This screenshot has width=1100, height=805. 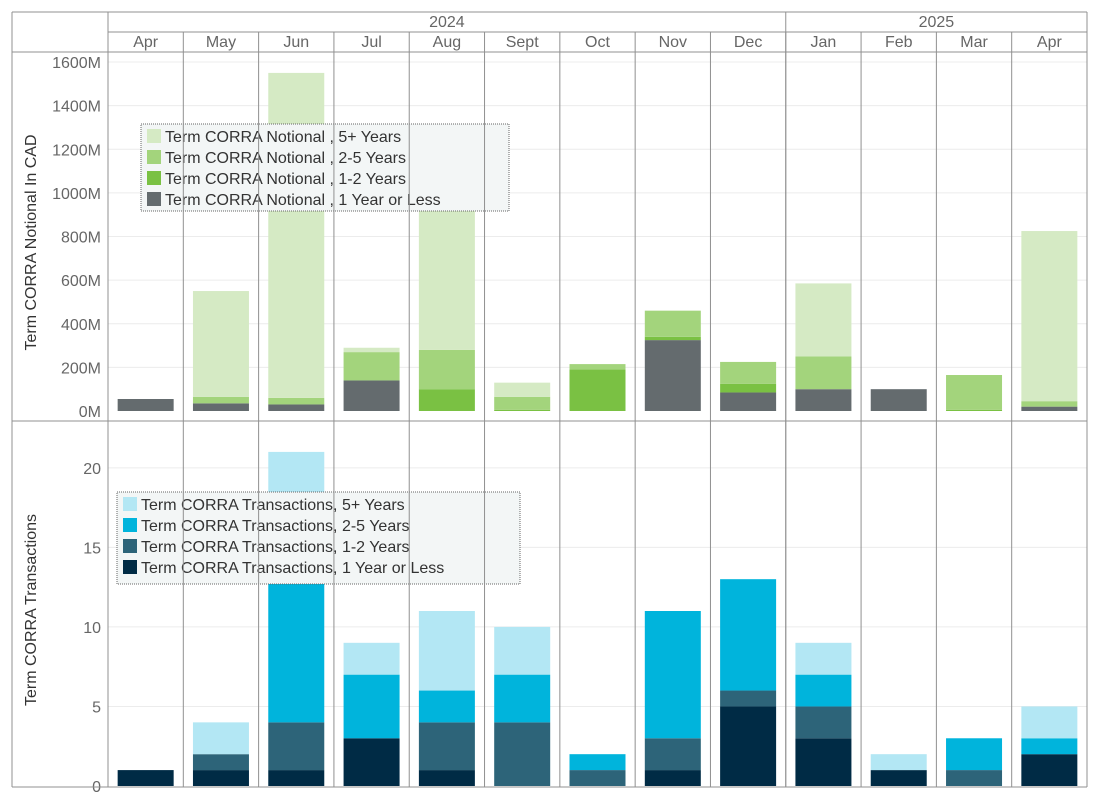 I want to click on month-label-1: May, so click(x=221, y=42).